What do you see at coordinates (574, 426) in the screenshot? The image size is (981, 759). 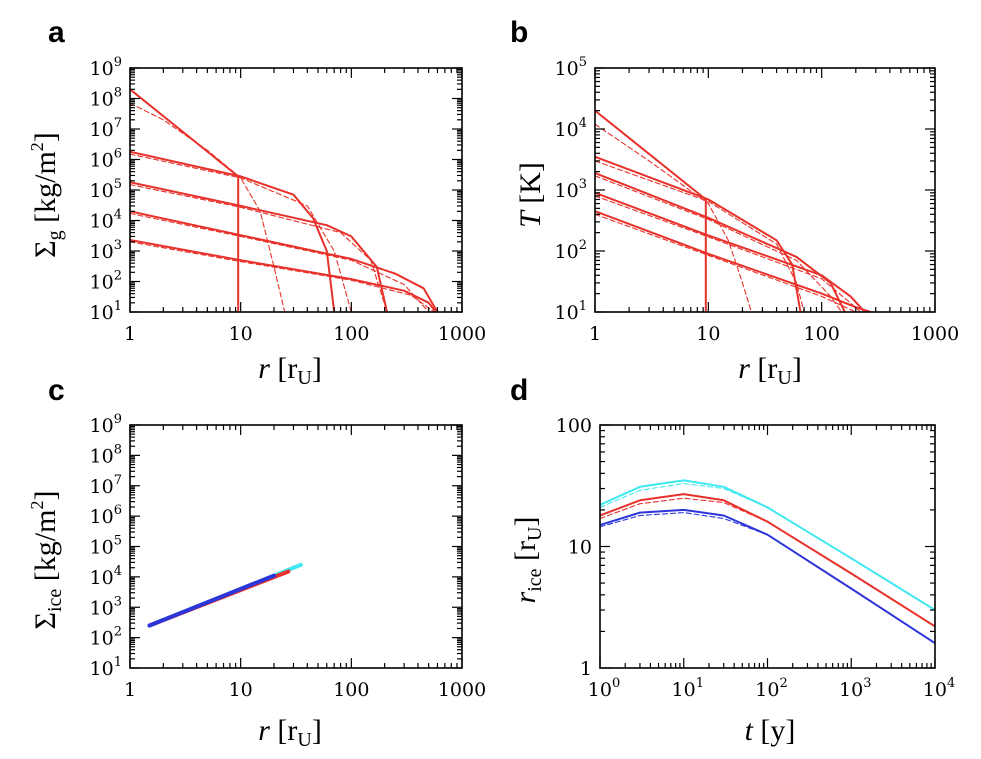 I see `y-tick-label: 100` at bounding box center [574, 426].